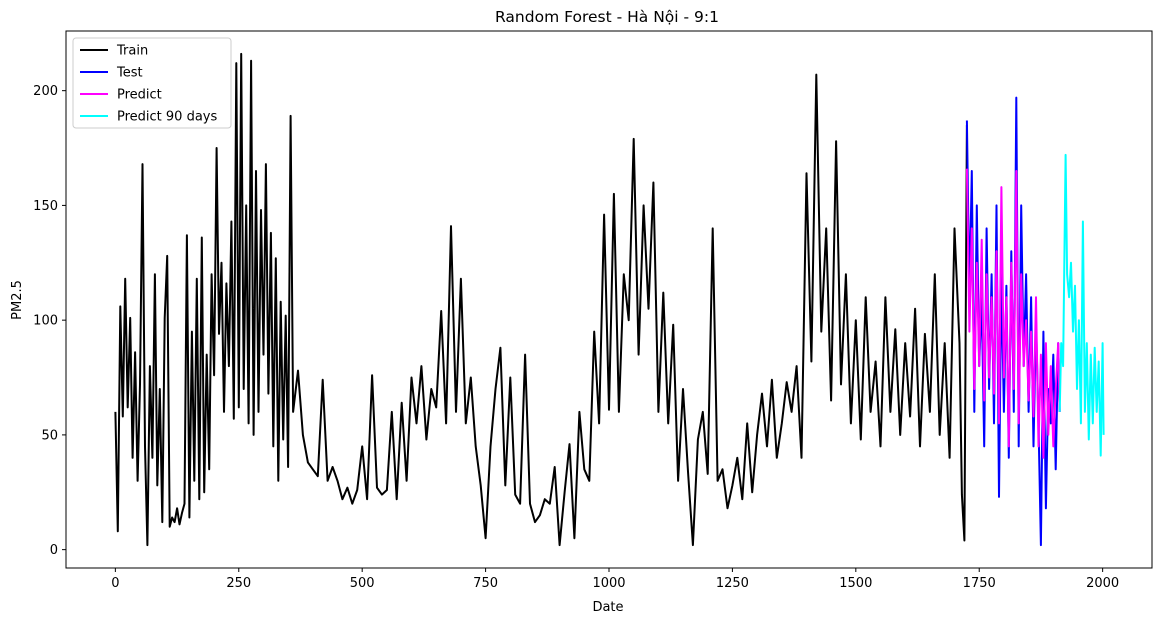 The width and height of the screenshot is (1160, 624). What do you see at coordinates (45, 321) in the screenshot?
I see `y-tick-label: 100` at bounding box center [45, 321].